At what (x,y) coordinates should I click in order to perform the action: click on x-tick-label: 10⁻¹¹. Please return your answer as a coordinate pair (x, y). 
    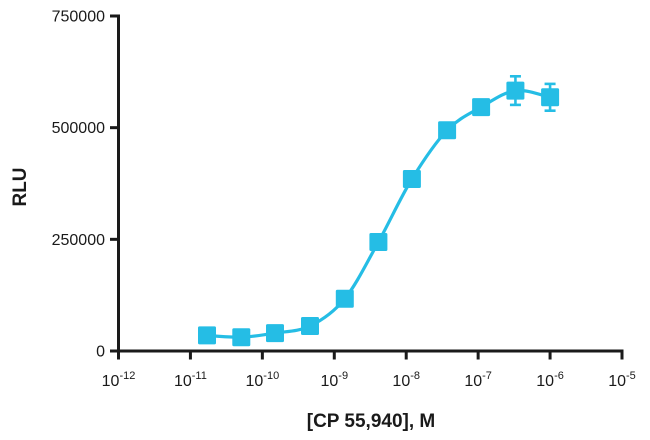
    Looking at the image, I should click on (190, 380).